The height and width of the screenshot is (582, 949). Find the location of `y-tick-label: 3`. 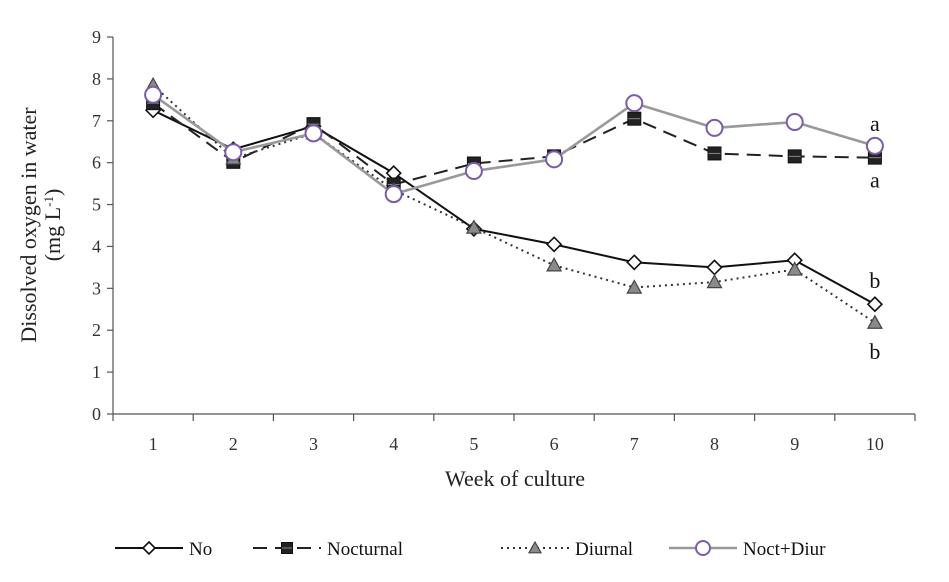

y-tick-label: 3 is located at coordinates (96, 288).